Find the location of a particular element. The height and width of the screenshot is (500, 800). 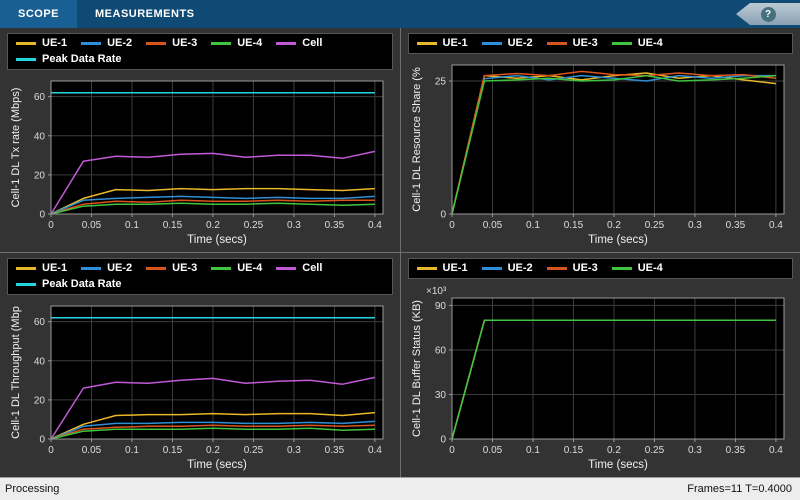

legend-dl-throughput: UE-1 UE-2 UE-3 UE-4 Cell Peak Data Rate is located at coordinates (200, 276).